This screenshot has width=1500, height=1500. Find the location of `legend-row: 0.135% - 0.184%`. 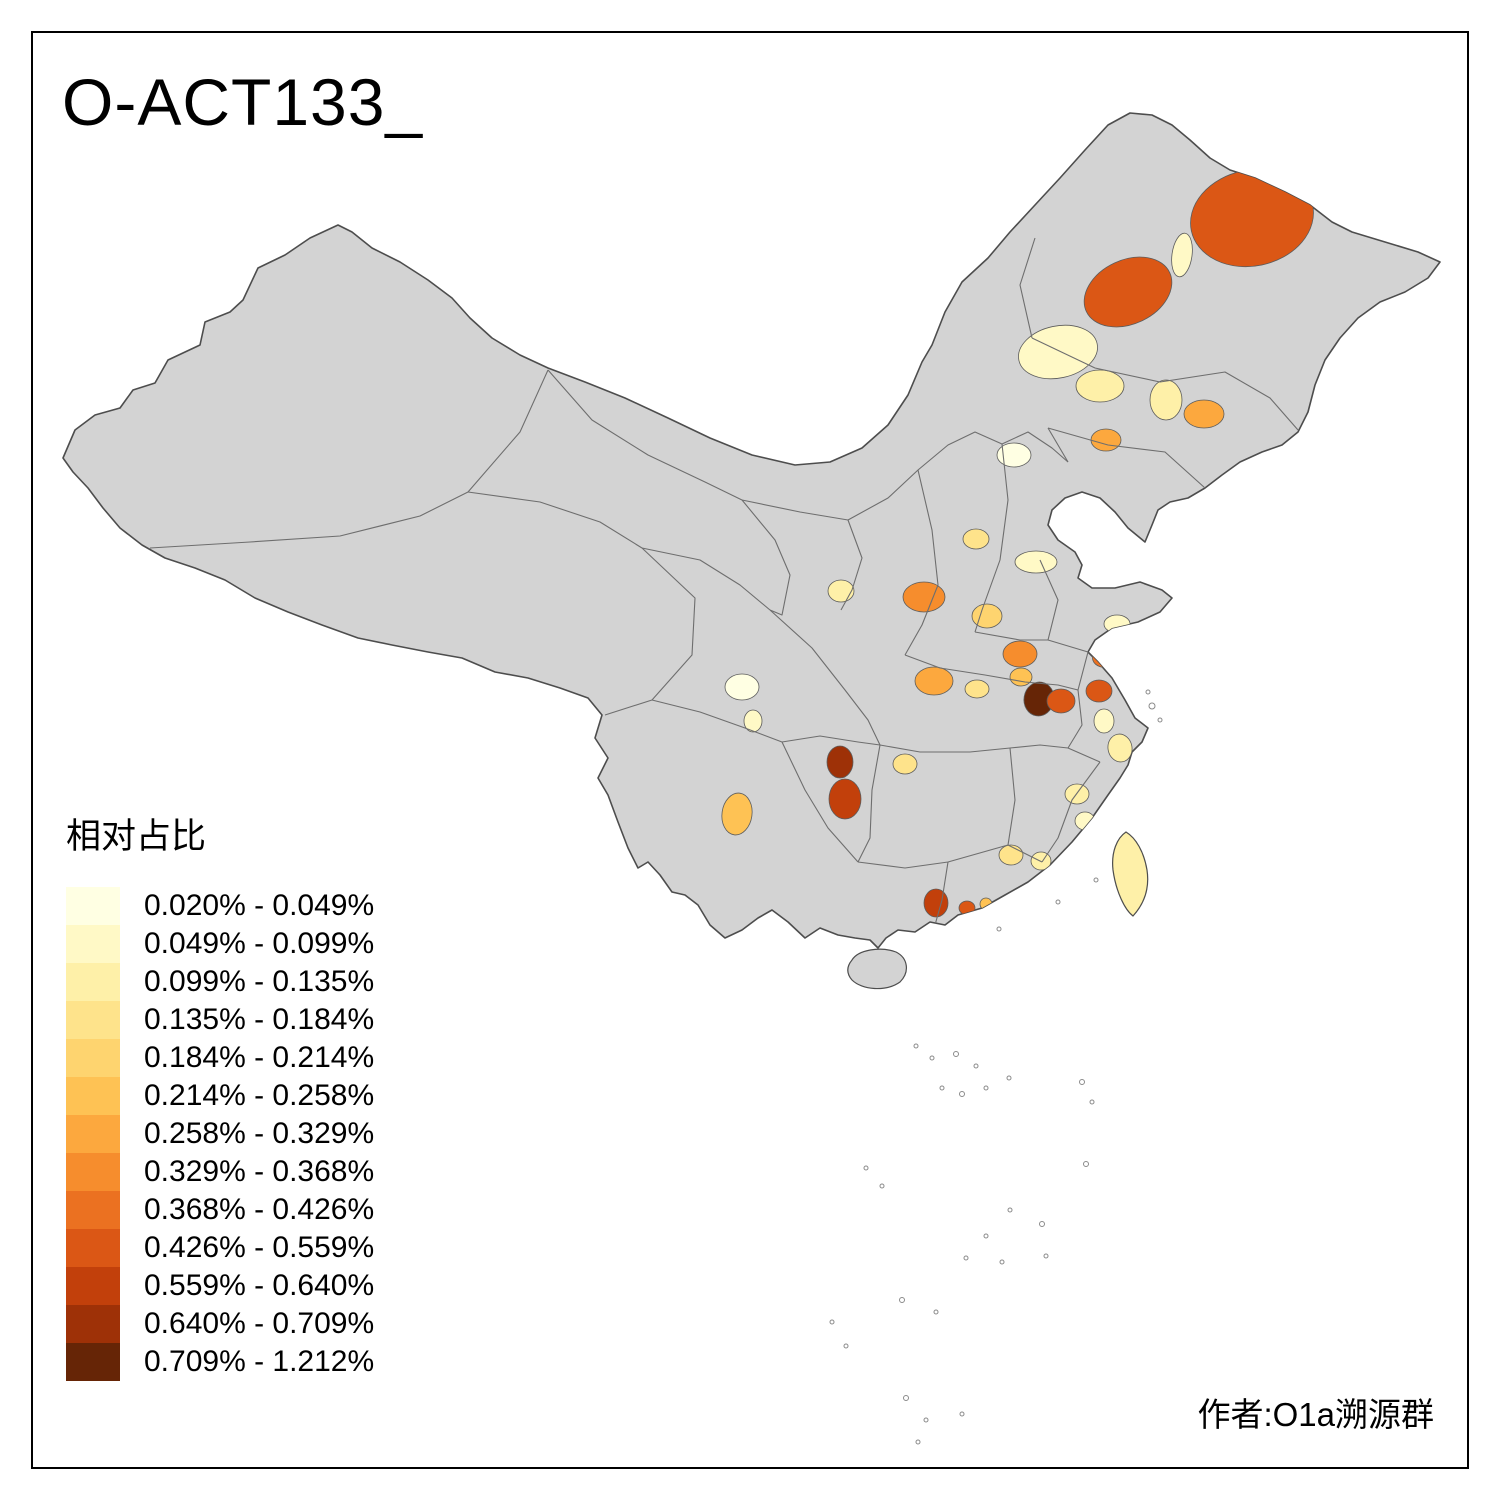

legend-row: 0.135% - 0.184% is located at coordinates (220, 1020).